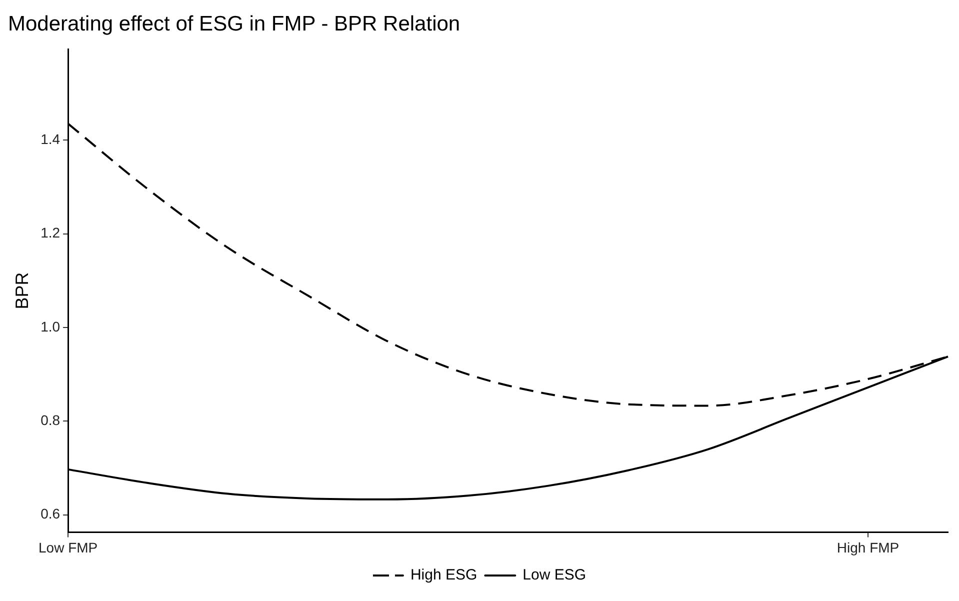 This screenshot has width=959, height=601. I want to click on y-tick-label: 0.8, so click(50, 420).